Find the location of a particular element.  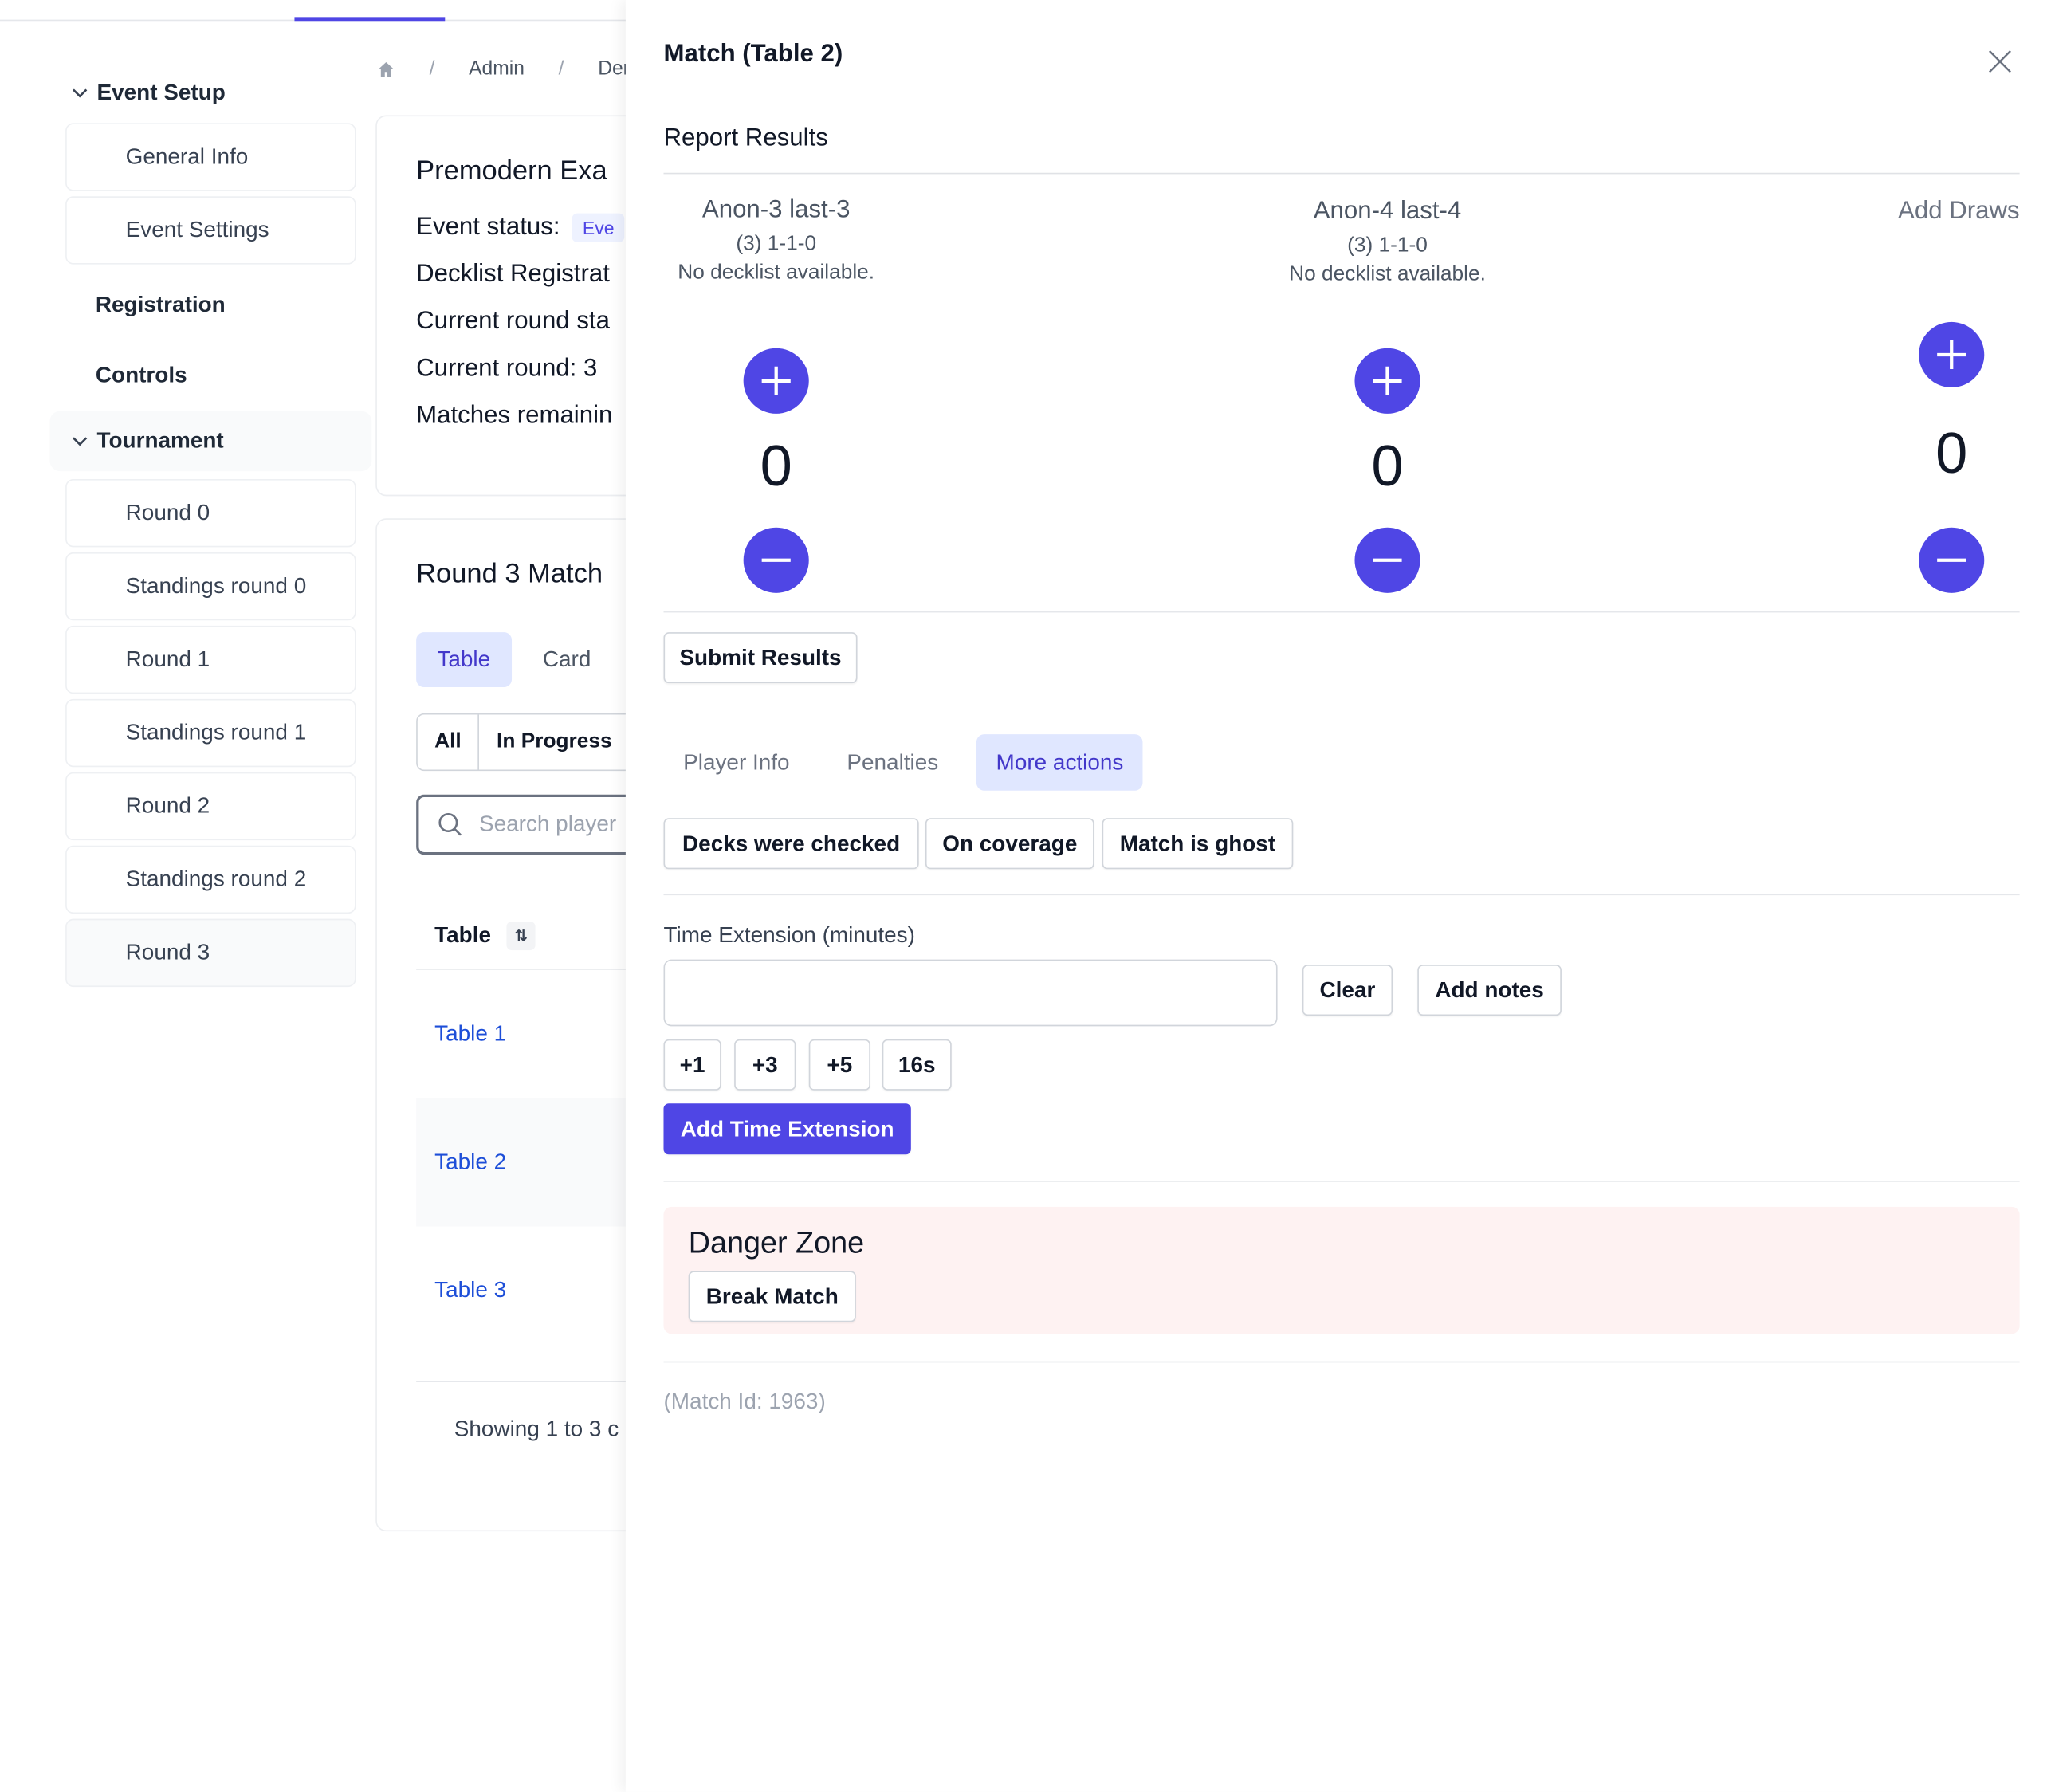

match-id: (Match Id: 1963) is located at coordinates (744, 1401).